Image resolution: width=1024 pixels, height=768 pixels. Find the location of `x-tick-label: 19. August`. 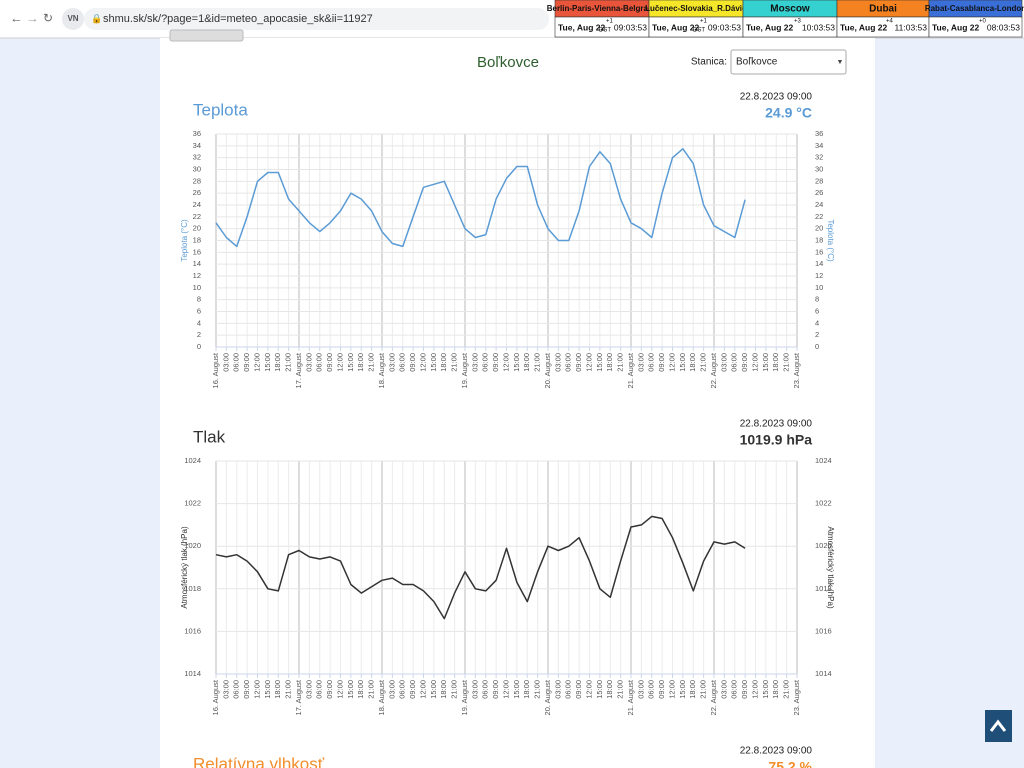

x-tick-label: 19. August is located at coordinates (464, 370).